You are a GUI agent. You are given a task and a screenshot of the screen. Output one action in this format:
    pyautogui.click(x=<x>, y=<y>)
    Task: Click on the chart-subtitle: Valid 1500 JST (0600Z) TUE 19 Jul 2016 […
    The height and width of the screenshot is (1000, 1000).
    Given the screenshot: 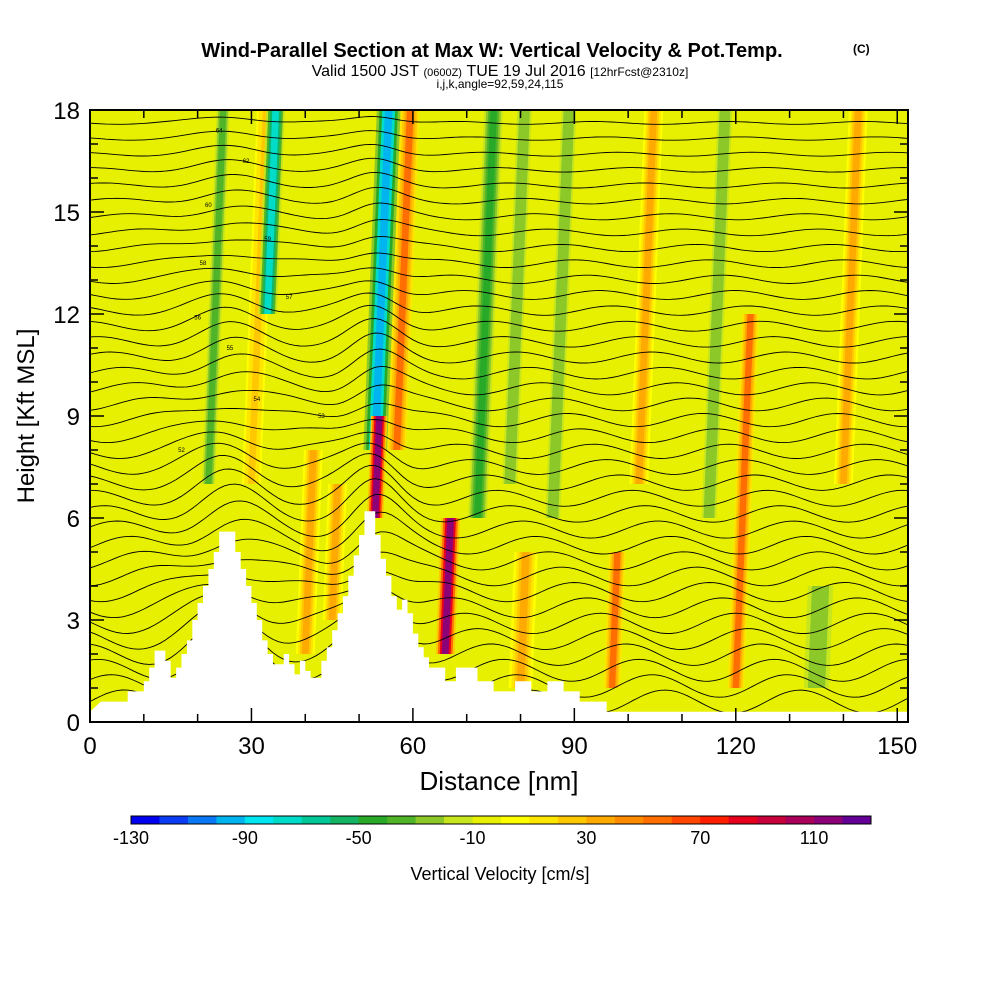 What is the action you would take?
    pyautogui.click(x=500, y=71)
    